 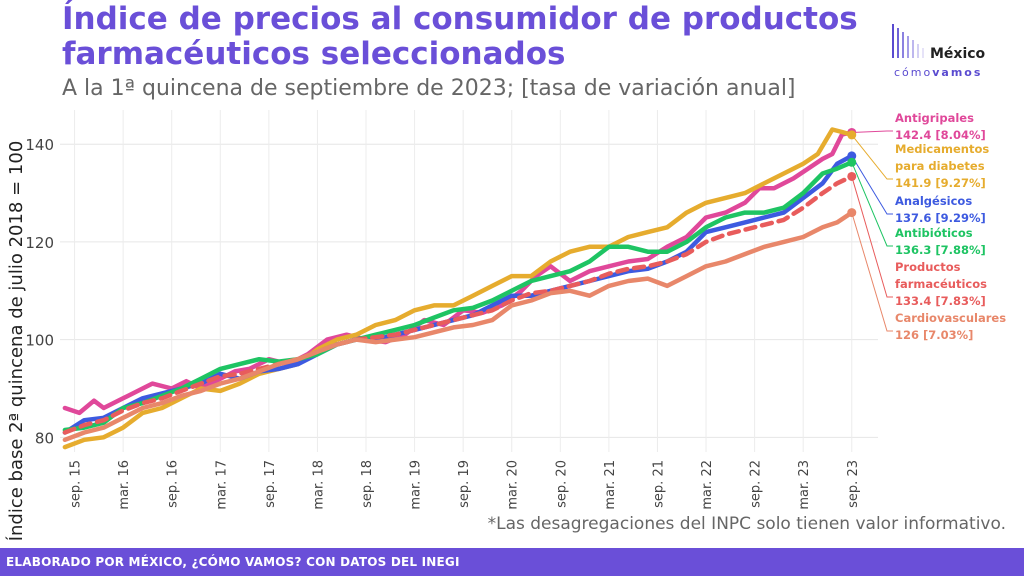 I want to click on series-label-name-2: Analgésicos, so click(x=933, y=201).